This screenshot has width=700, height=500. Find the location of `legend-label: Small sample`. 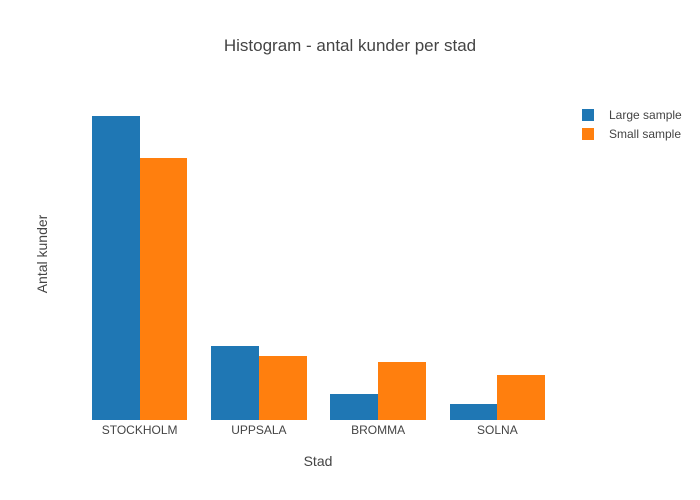

legend-label: Small sample is located at coordinates (645, 133).